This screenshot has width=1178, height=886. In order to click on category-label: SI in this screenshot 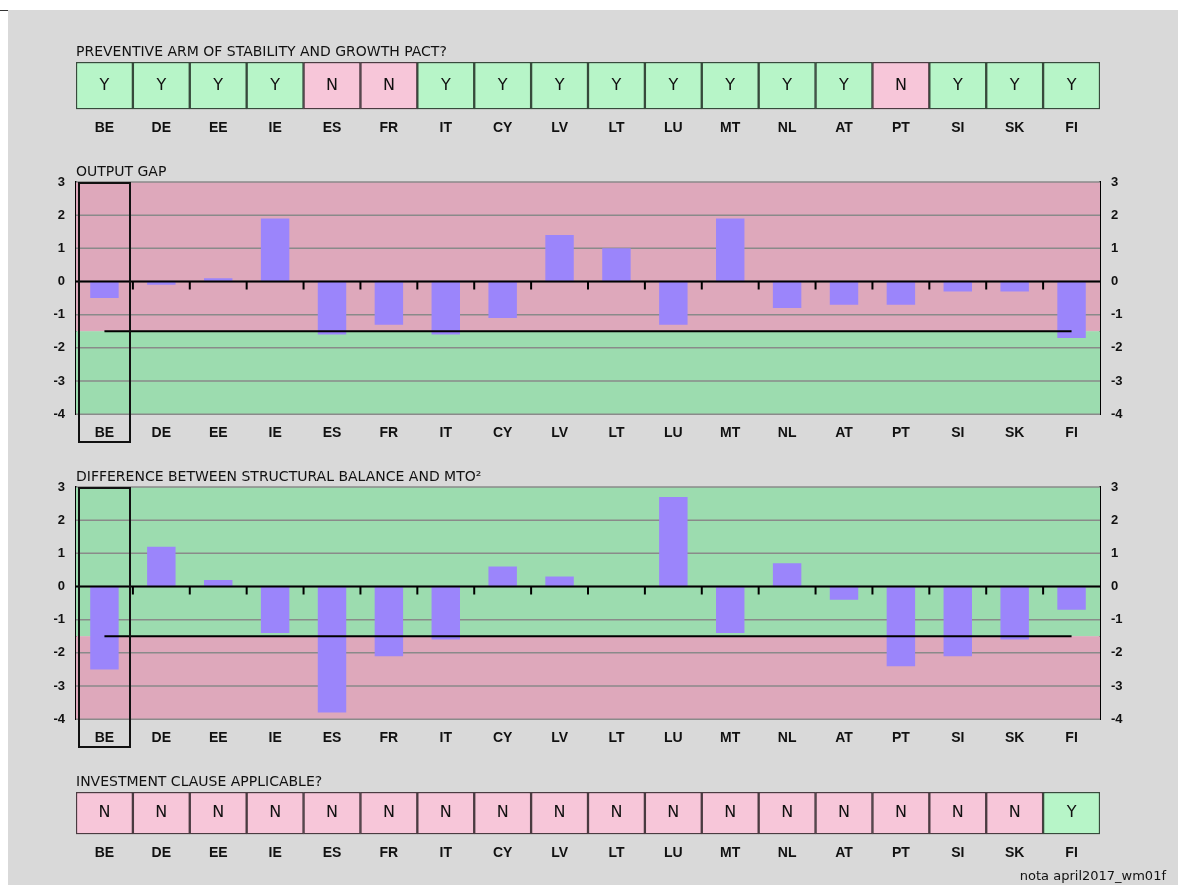, I will do `click(958, 127)`.